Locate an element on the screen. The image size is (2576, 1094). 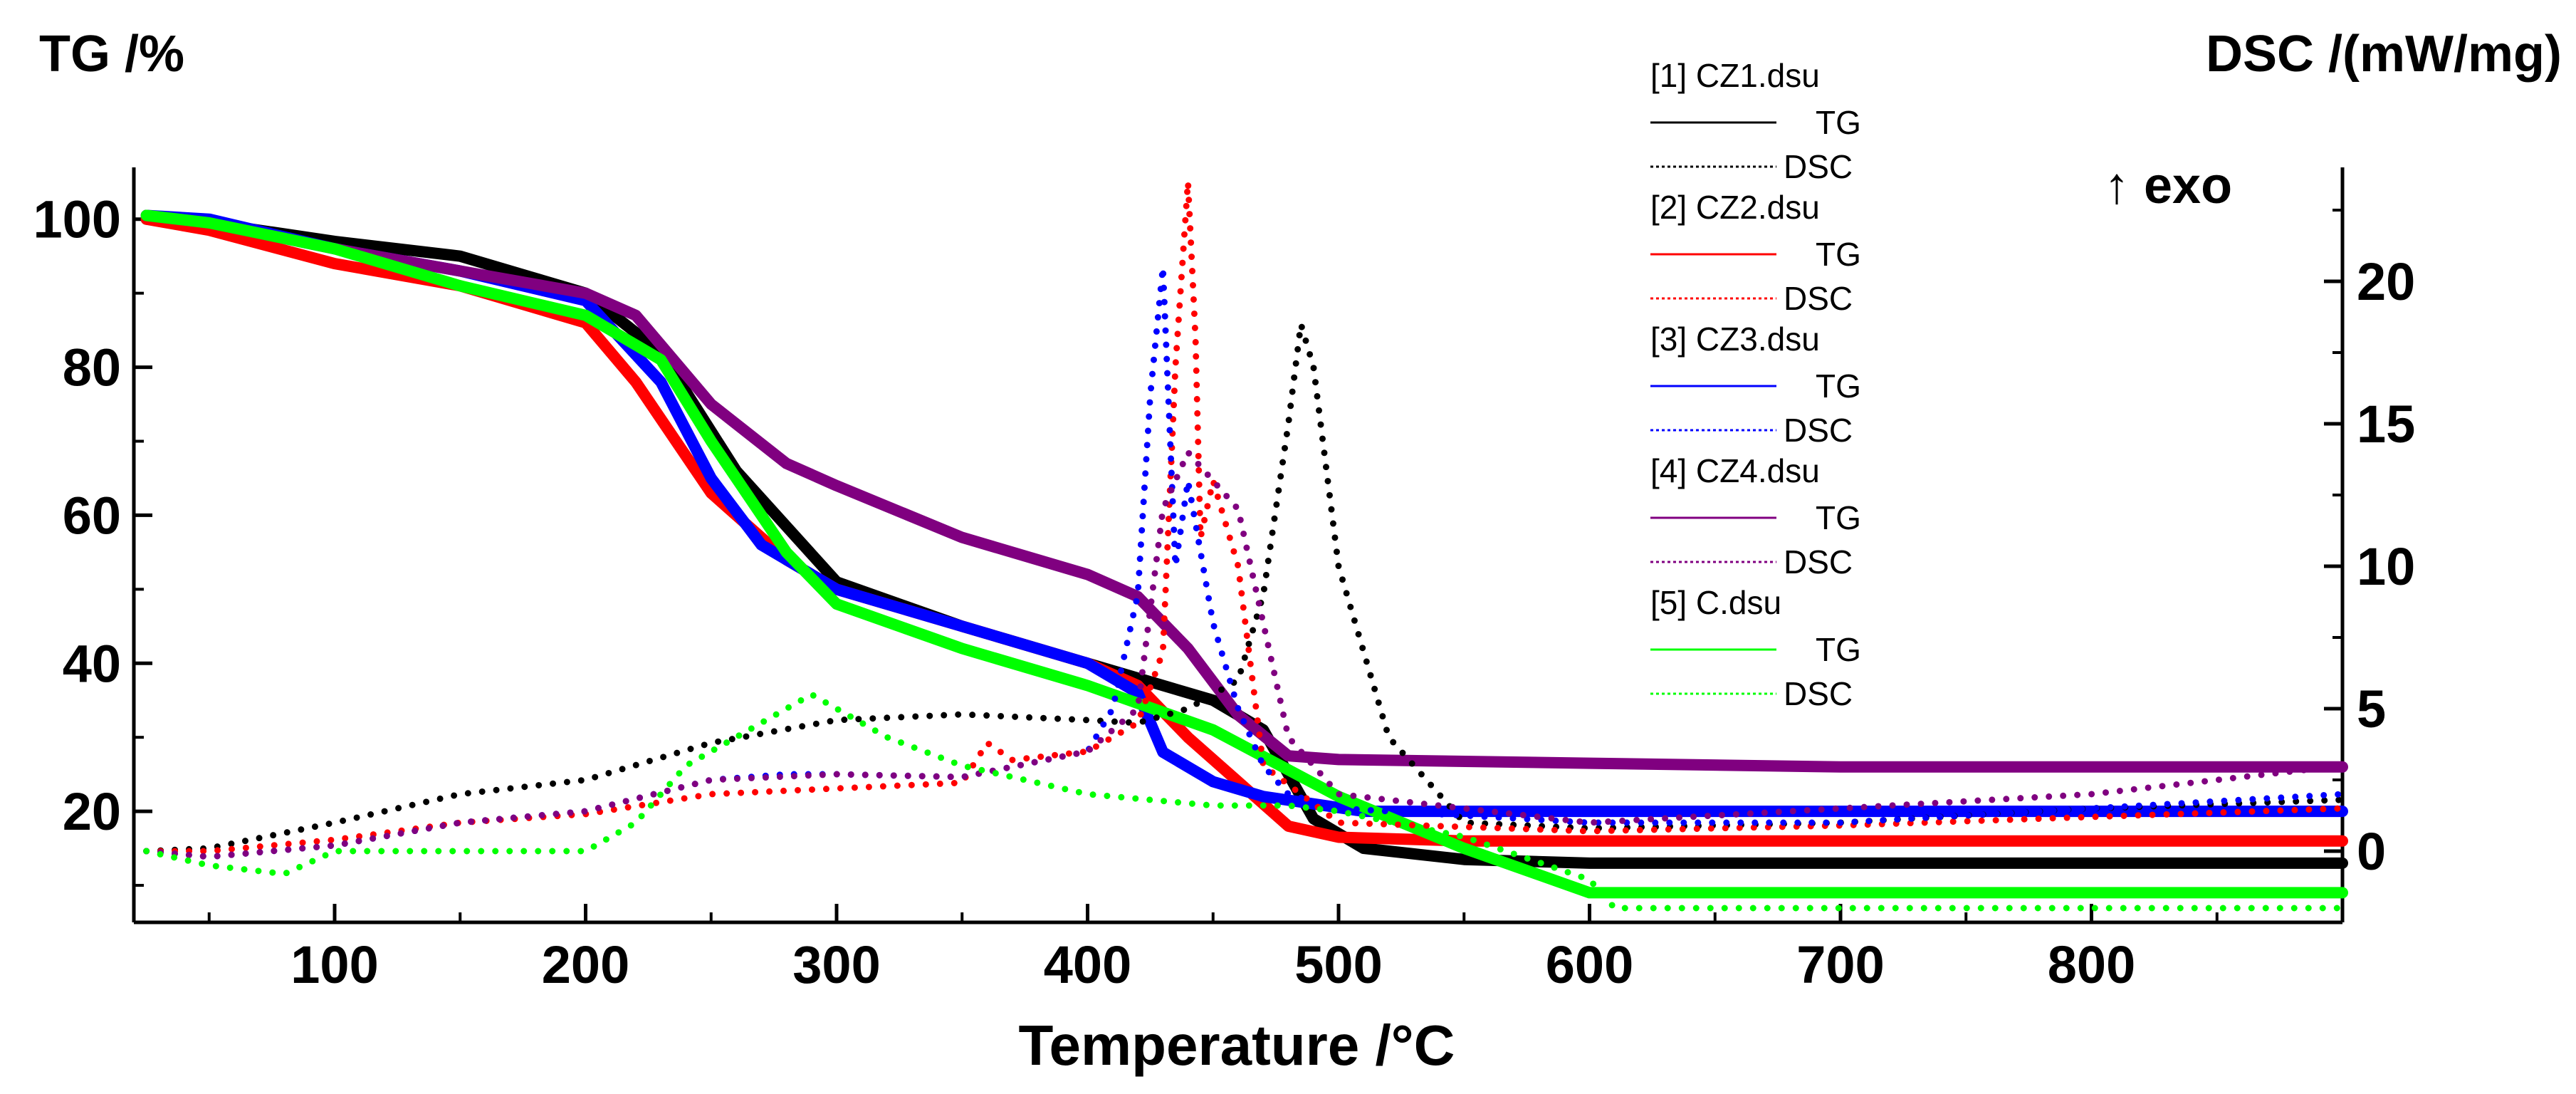
y-left-tick-label: 40 is located at coordinates (92, 663).